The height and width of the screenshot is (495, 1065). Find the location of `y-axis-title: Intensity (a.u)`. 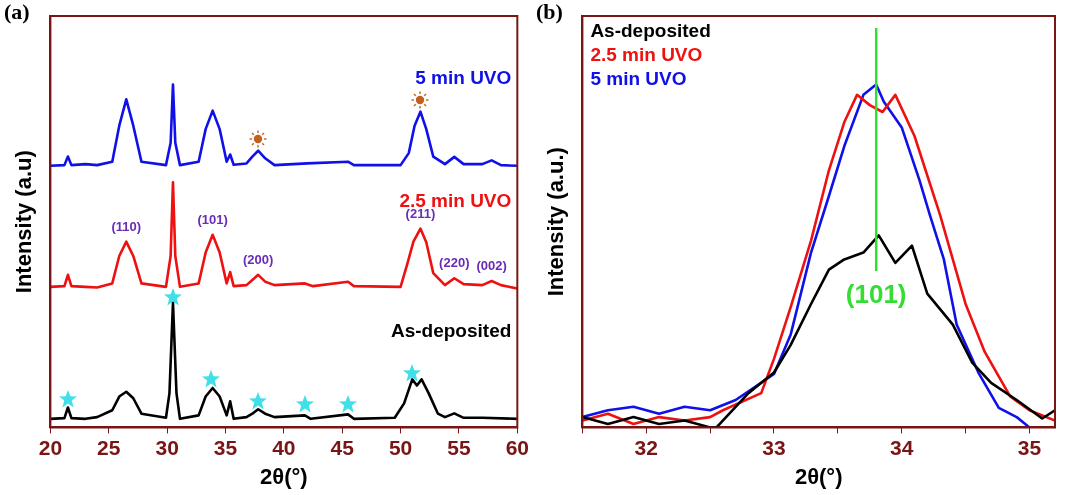

y-axis-title: Intensity (a.u) is located at coordinates (24, 222).